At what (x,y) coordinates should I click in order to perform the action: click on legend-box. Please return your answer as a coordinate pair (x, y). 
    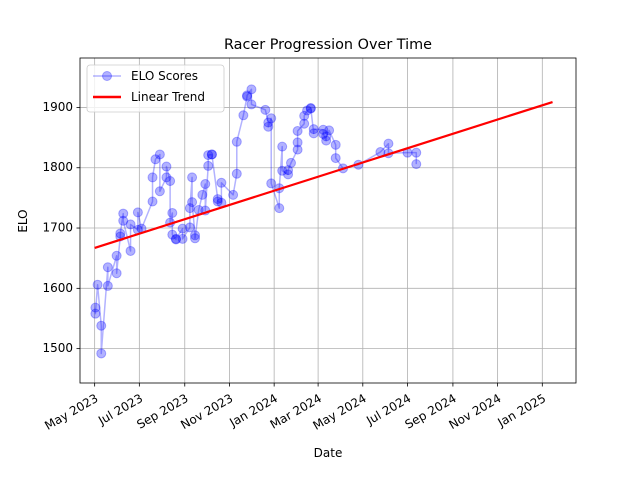
    Looking at the image, I should click on (155, 88).